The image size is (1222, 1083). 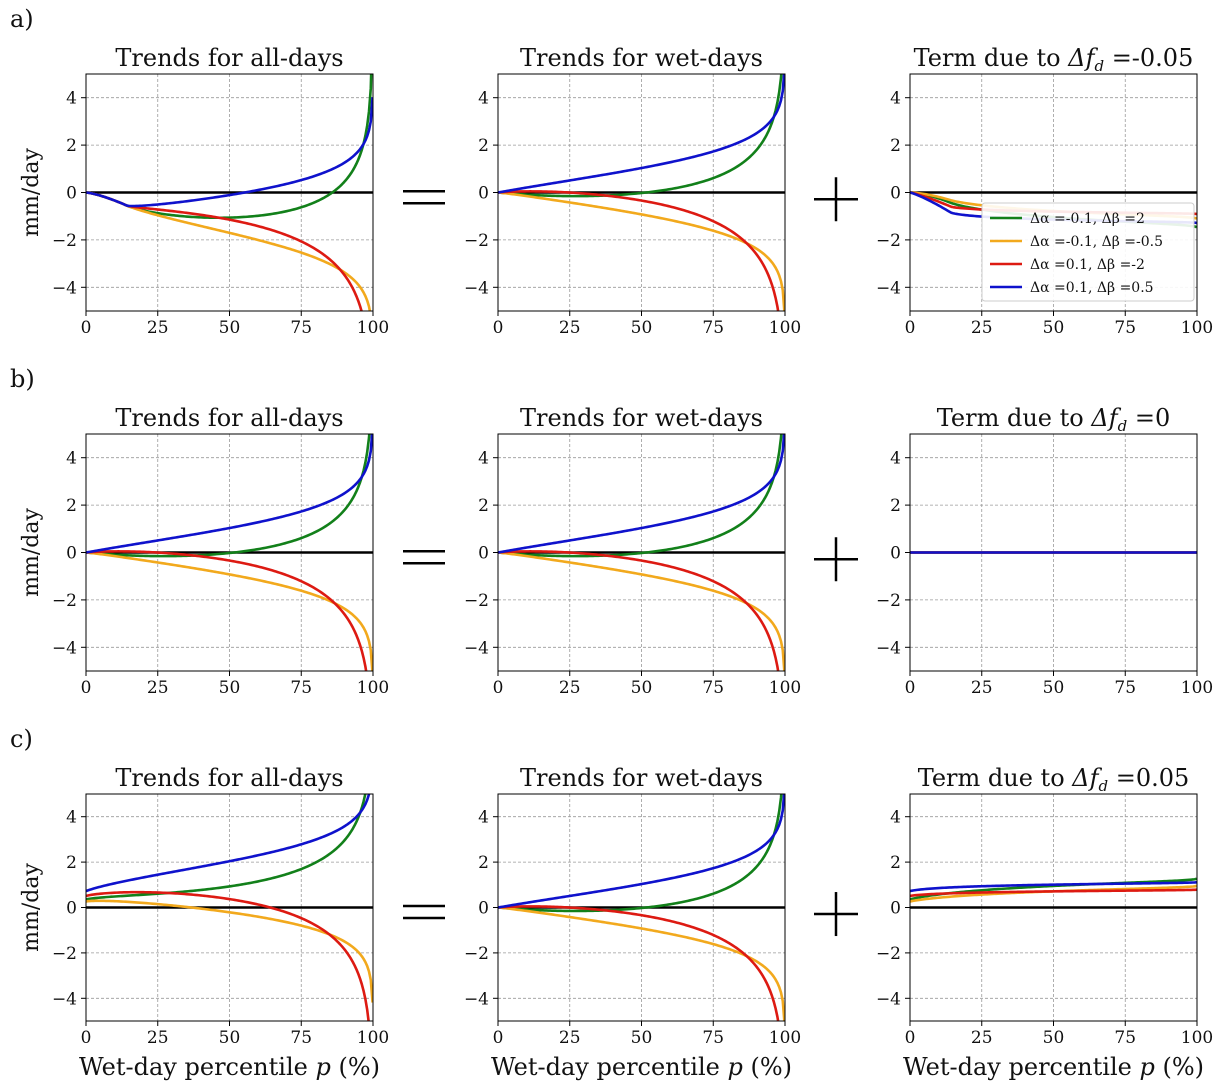 What do you see at coordinates (1092, 288) in the screenshot?
I see `legend-entry: Δα =0.1, Δβ =0.5` at bounding box center [1092, 288].